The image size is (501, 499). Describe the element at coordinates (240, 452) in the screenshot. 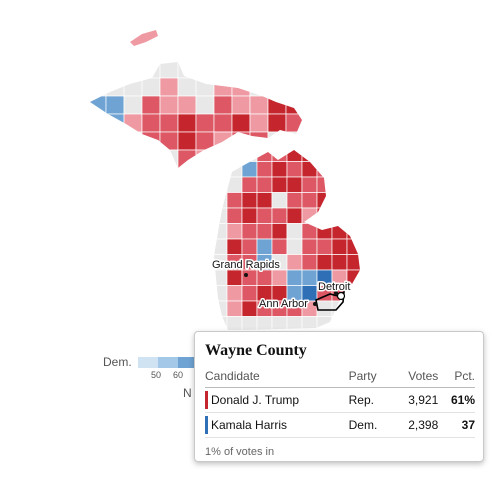

I see `votes-reporting-note: 1% of votes in` at that location.